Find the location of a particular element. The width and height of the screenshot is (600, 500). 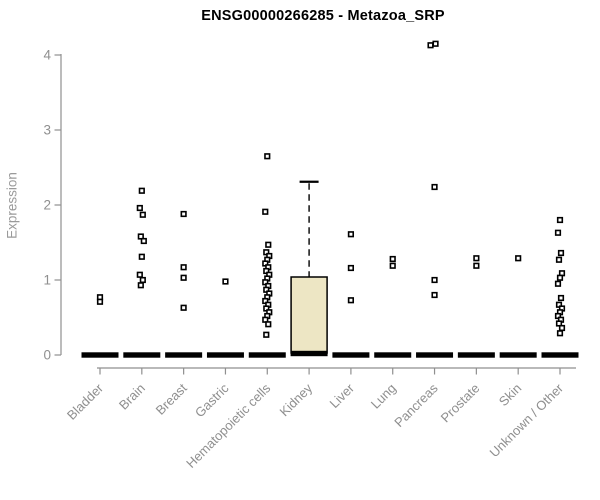

x-tick-label: Bladder is located at coordinates (85, 401).